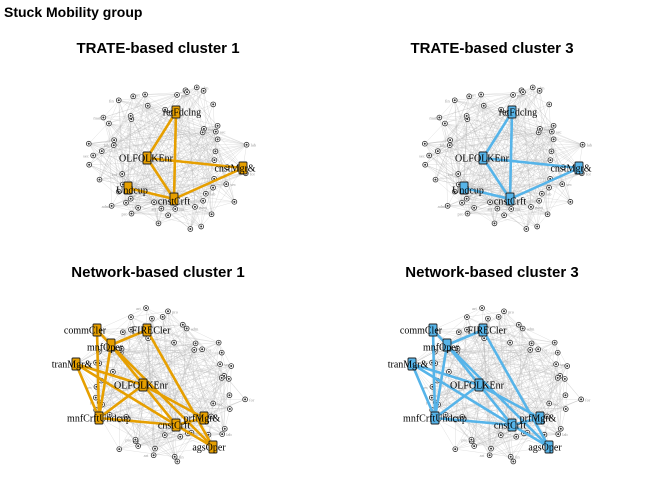 This screenshot has height=480, width=672. Describe the element at coordinates (205, 87) in the screenshot. I see `network-node-label: adm` at that location.